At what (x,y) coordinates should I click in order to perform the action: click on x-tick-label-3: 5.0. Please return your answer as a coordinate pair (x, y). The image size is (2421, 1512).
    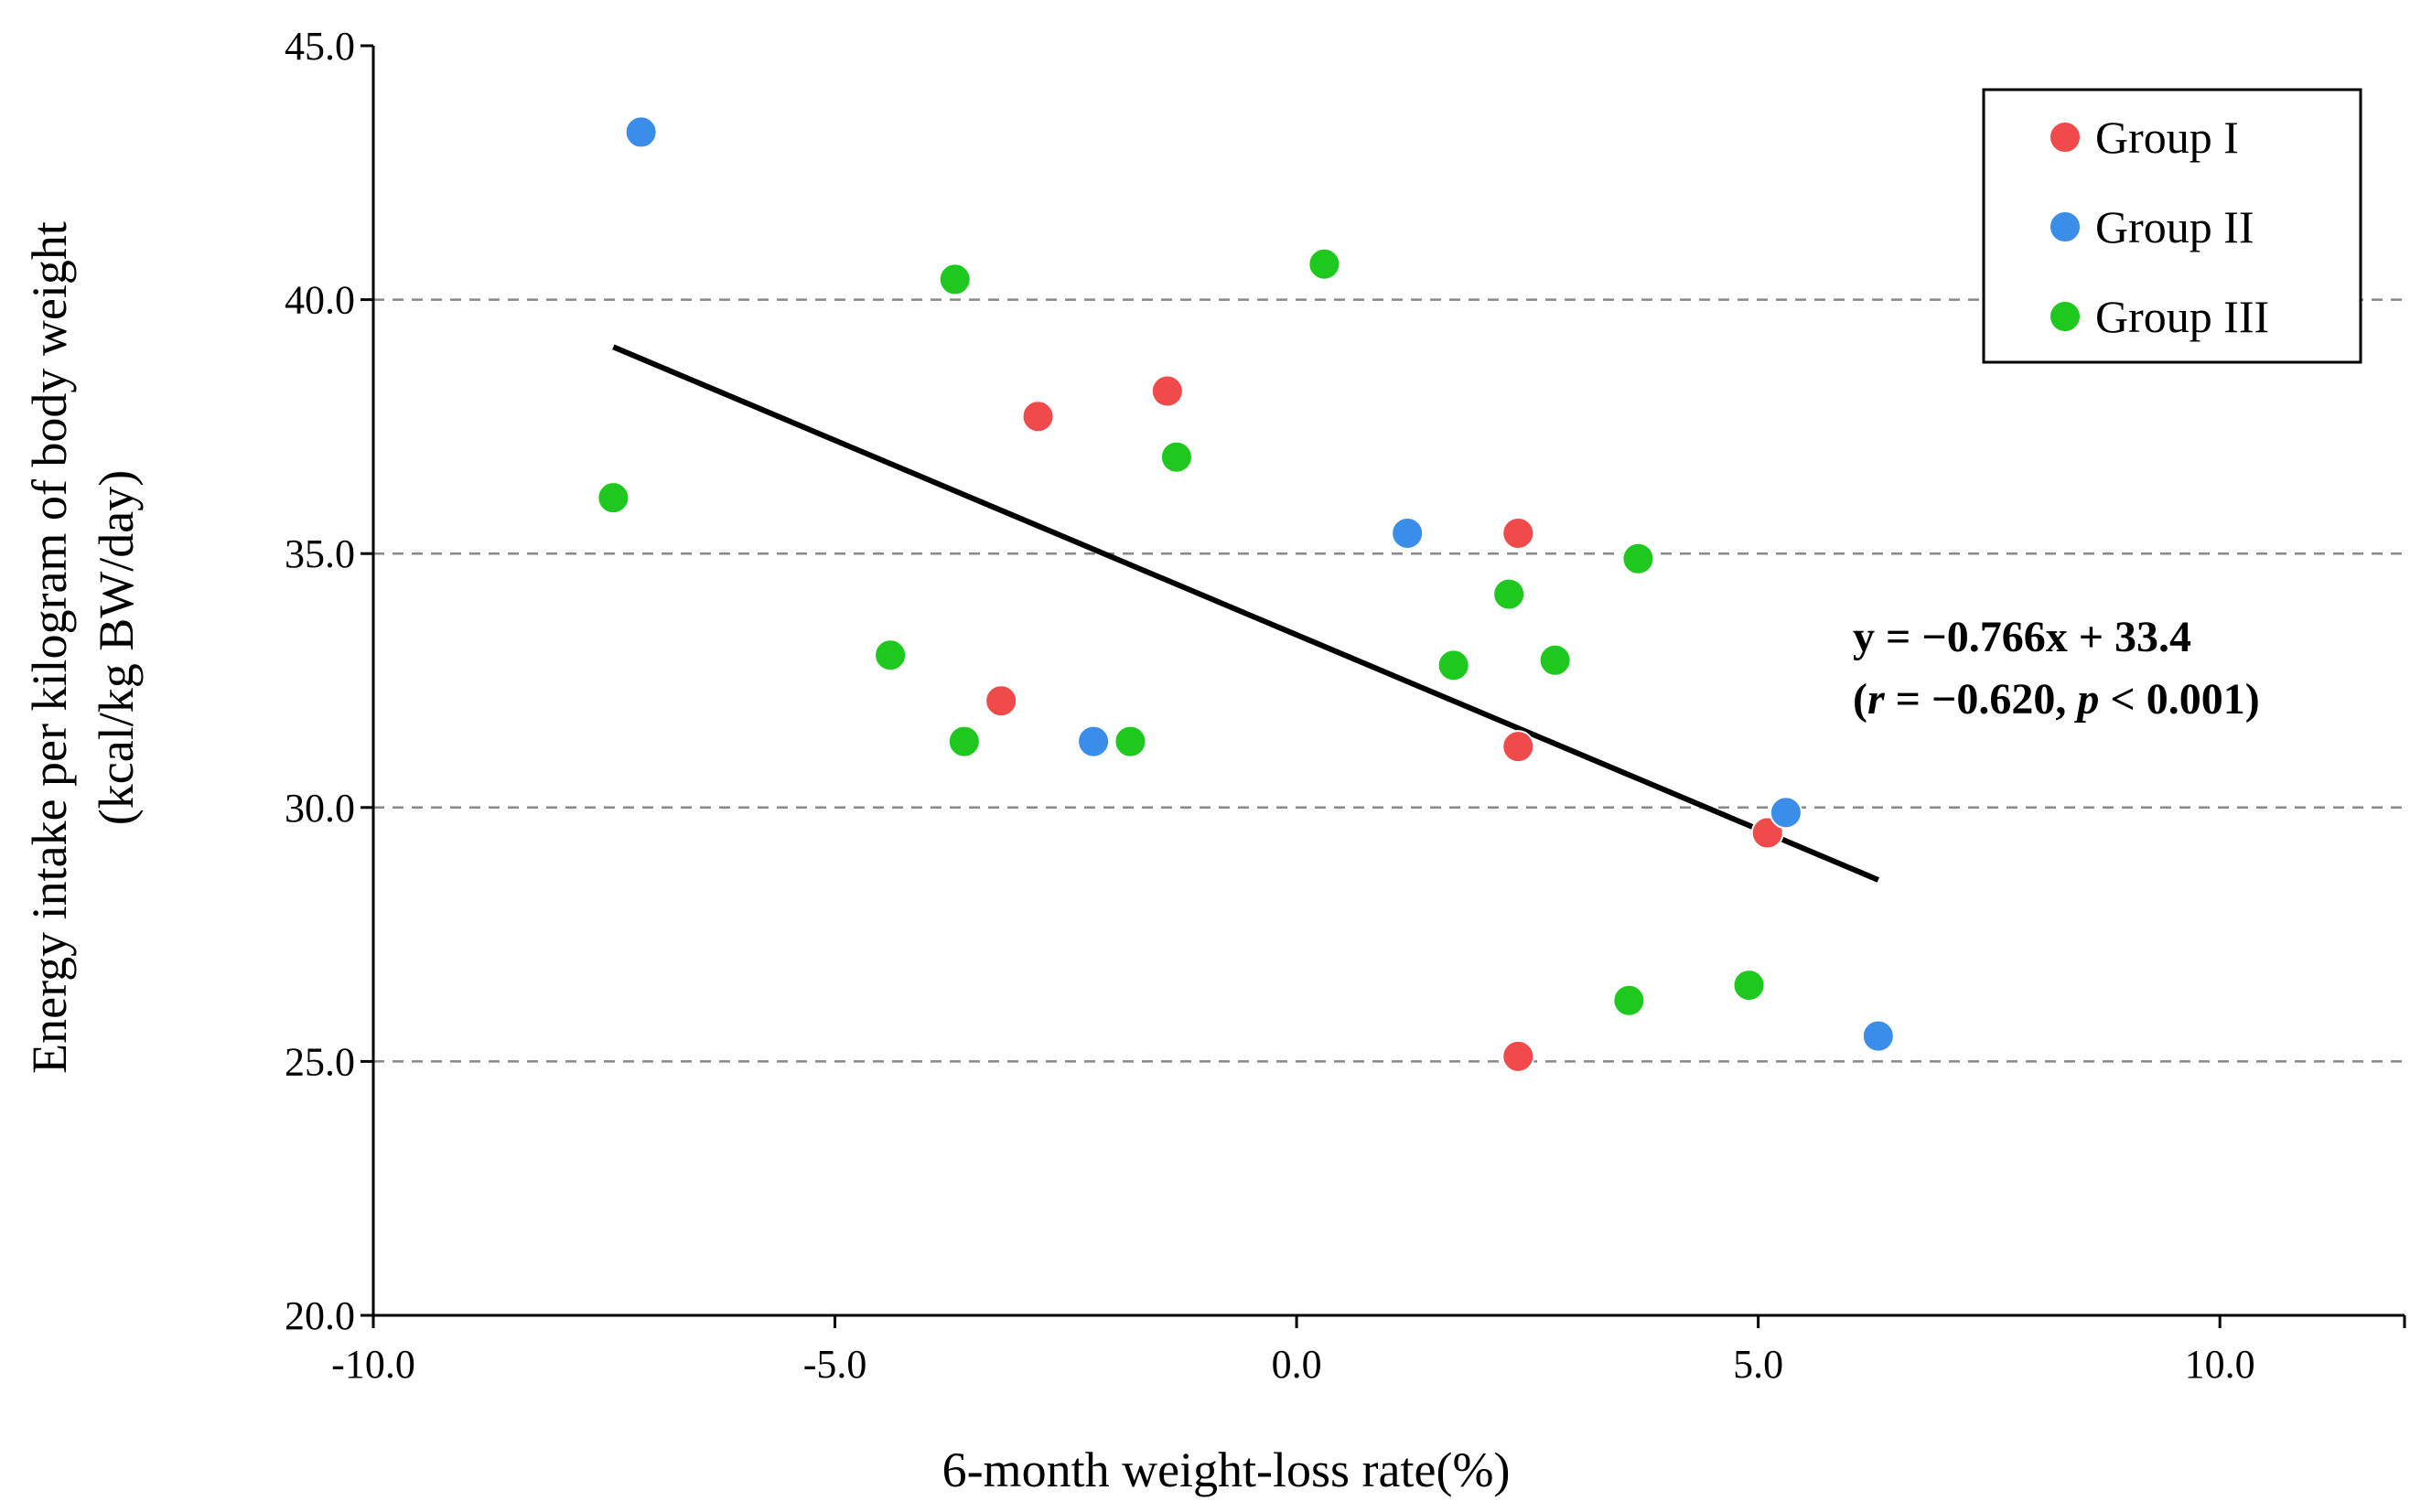
    Looking at the image, I should click on (1758, 1364).